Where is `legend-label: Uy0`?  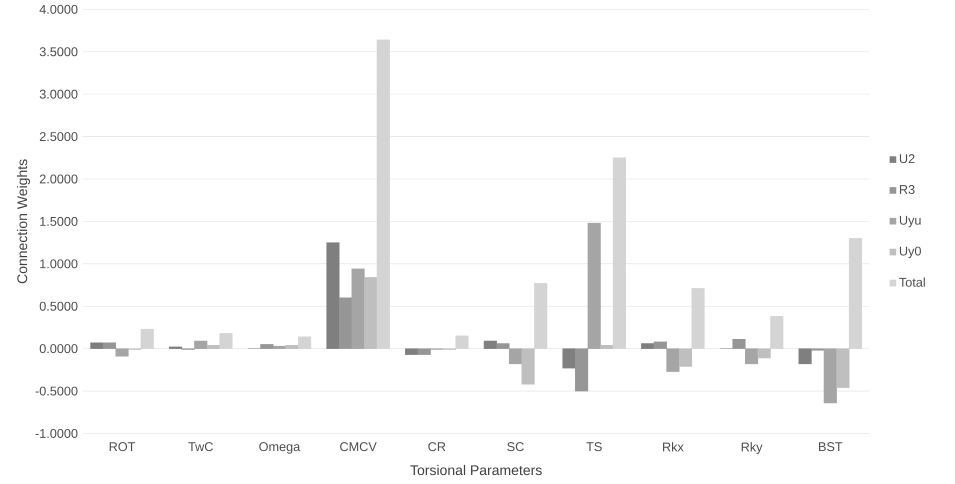 legend-label: Uy0 is located at coordinates (910, 252).